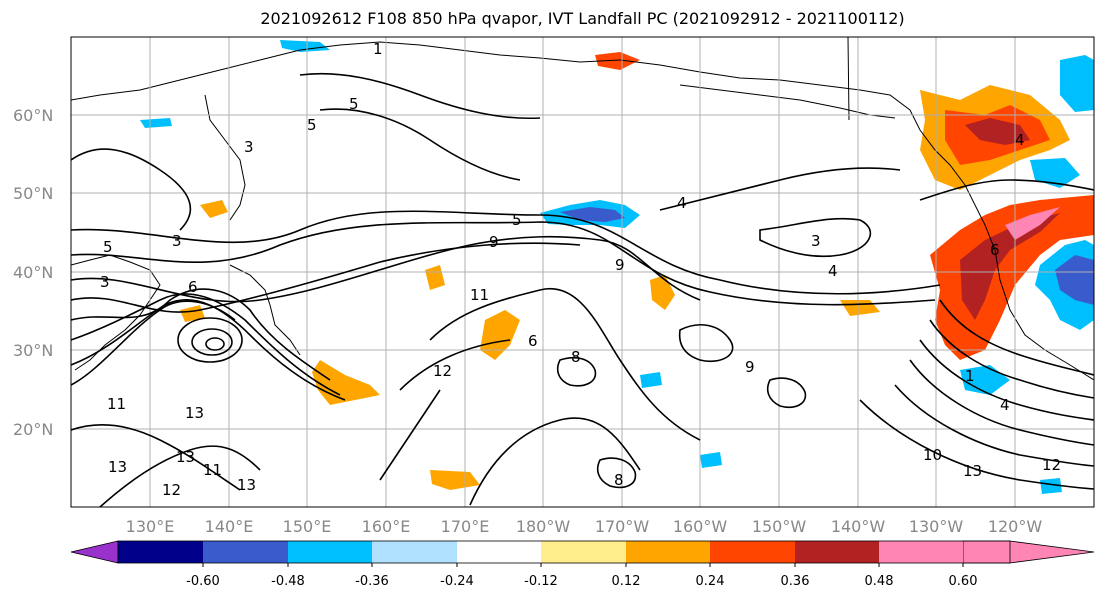  What do you see at coordinates (1028, 552) in the screenshot?
I see `colorbar-extend-high` at bounding box center [1028, 552].